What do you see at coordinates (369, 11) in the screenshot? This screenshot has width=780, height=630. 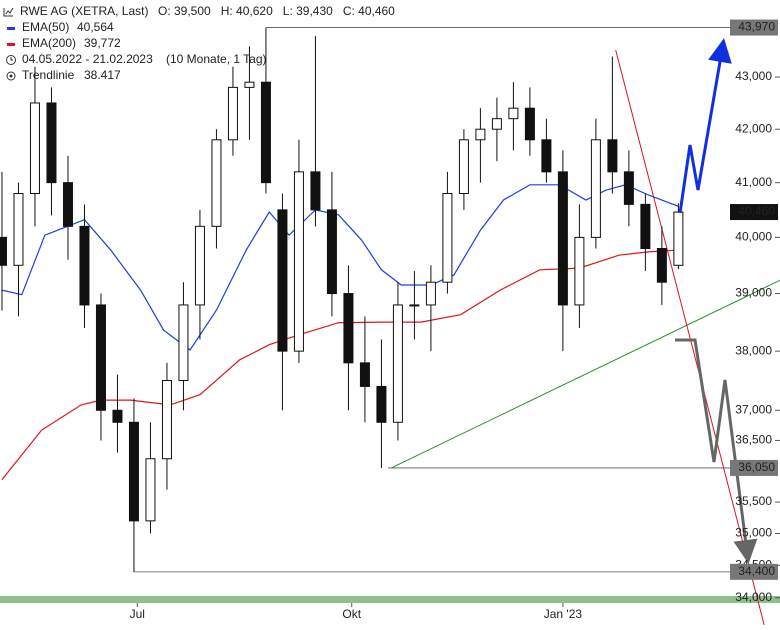 I see `ohlc-label: C: 40,460` at bounding box center [369, 11].